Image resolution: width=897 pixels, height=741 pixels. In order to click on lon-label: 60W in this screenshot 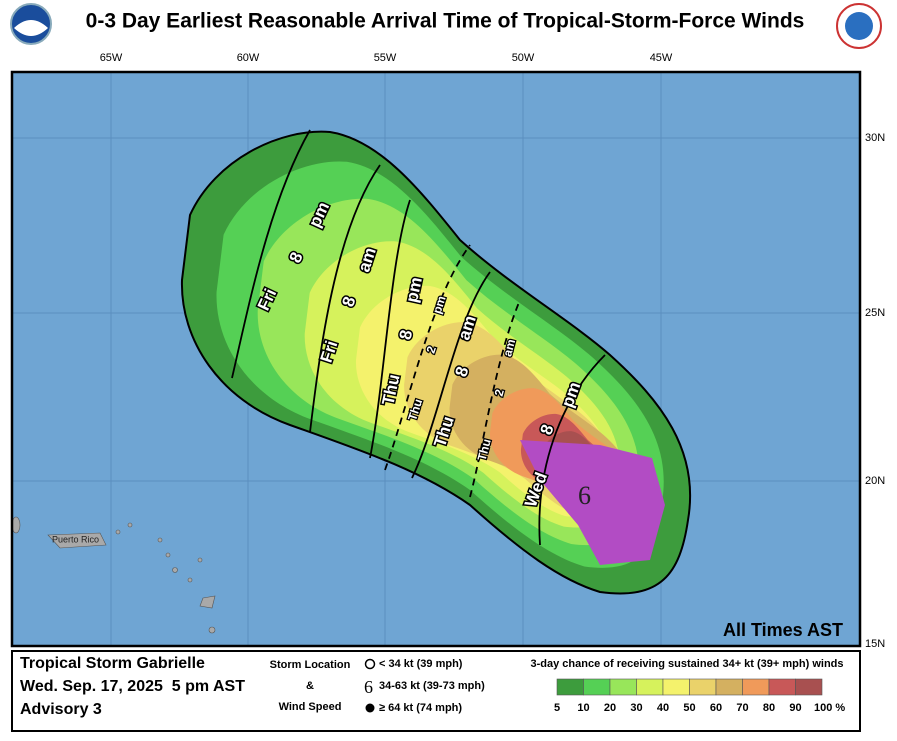, I will do `click(248, 58)`.